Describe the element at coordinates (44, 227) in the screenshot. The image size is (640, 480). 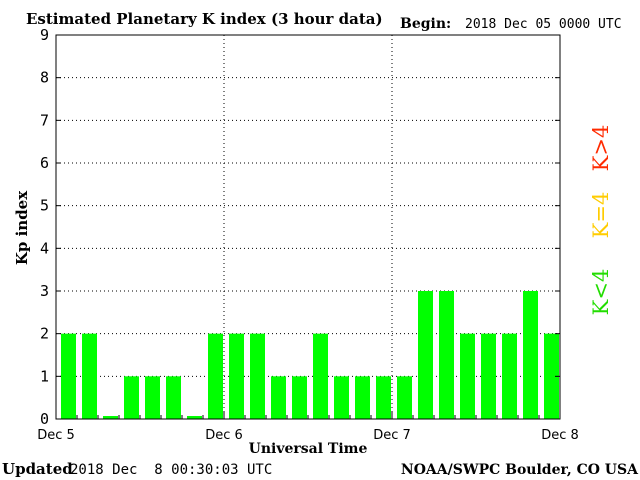
I see `y-tick-labels: 0 1 2 3 4 5 6 7 8 9` at that location.